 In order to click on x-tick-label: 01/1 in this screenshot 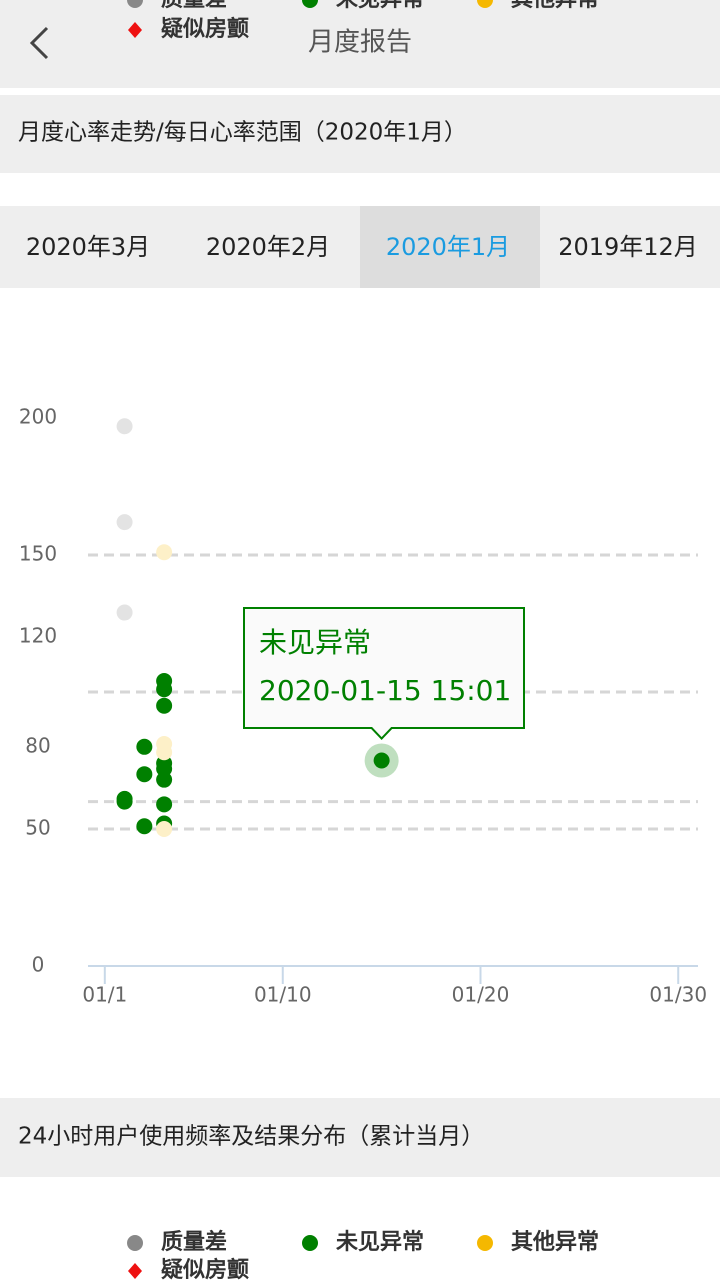, I will do `click(104, 995)`.